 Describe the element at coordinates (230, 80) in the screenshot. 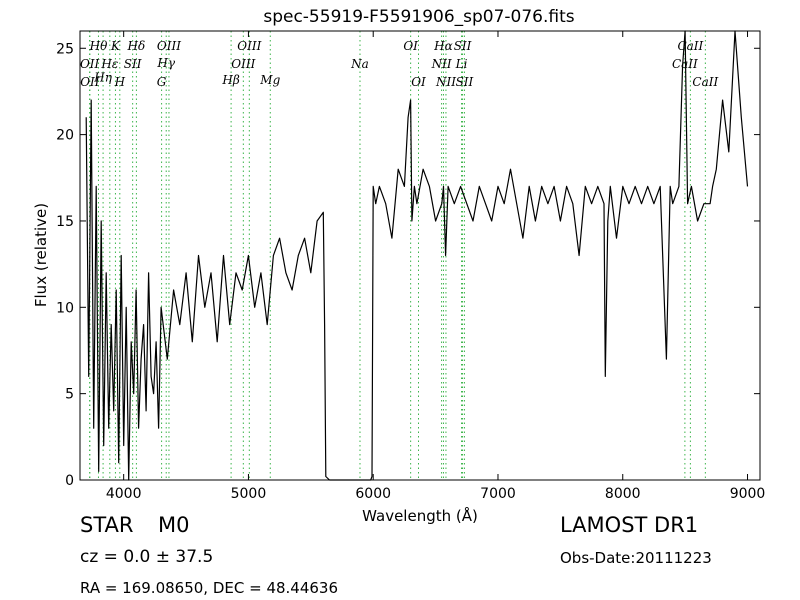

I see `line-label-12: Hβ` at that location.